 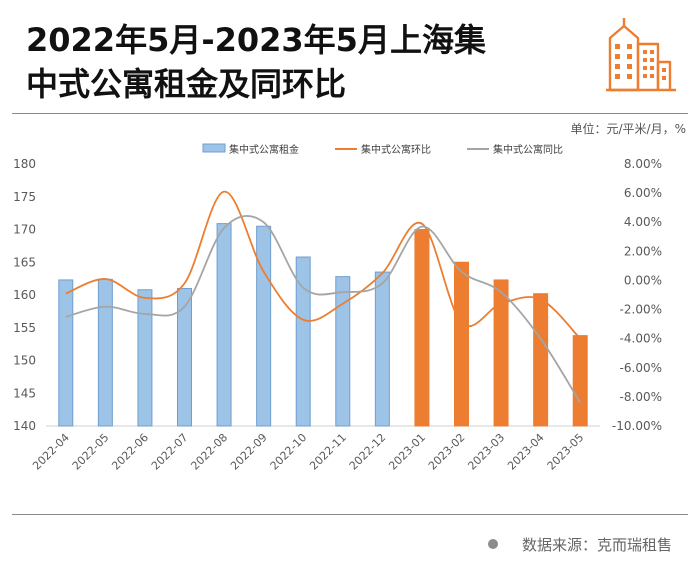 I want to click on x-tick-label: 2023-02, so click(x=447, y=452).